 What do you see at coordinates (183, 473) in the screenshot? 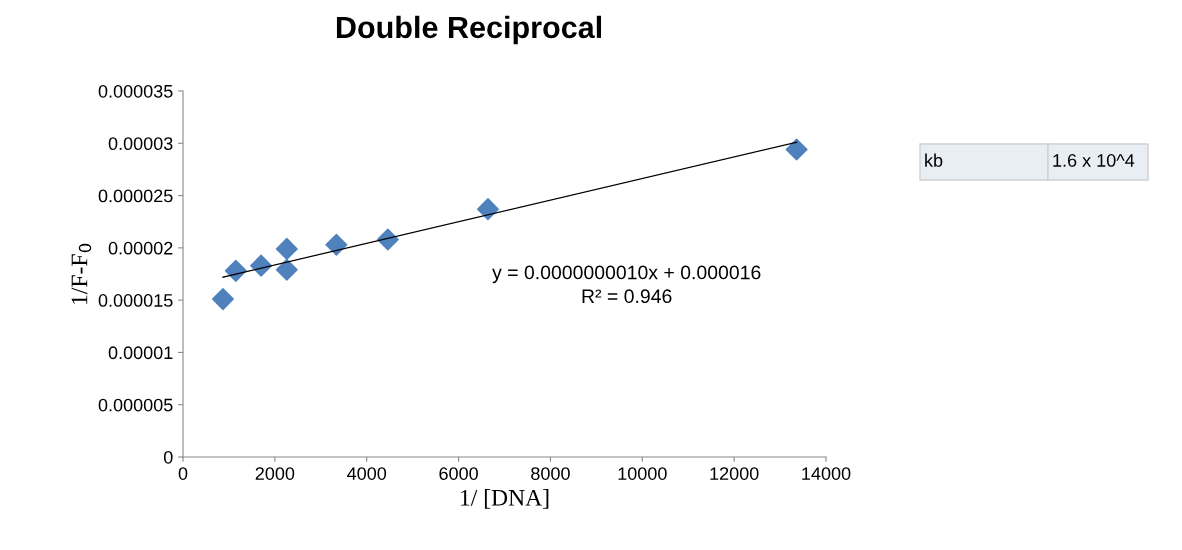
I see `x-tick-label: 0` at bounding box center [183, 473].